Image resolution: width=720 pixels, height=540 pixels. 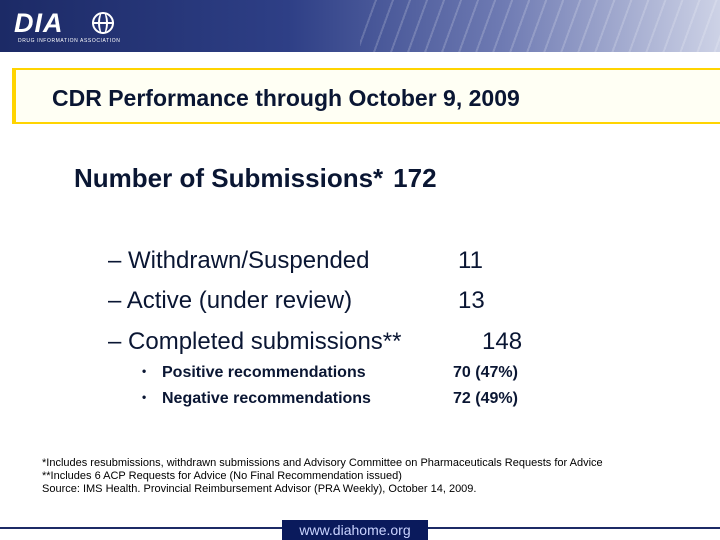 I want to click on breakdown-row-withdrawn: – Withdrawn/Suspended 11, so click(x=295, y=261).